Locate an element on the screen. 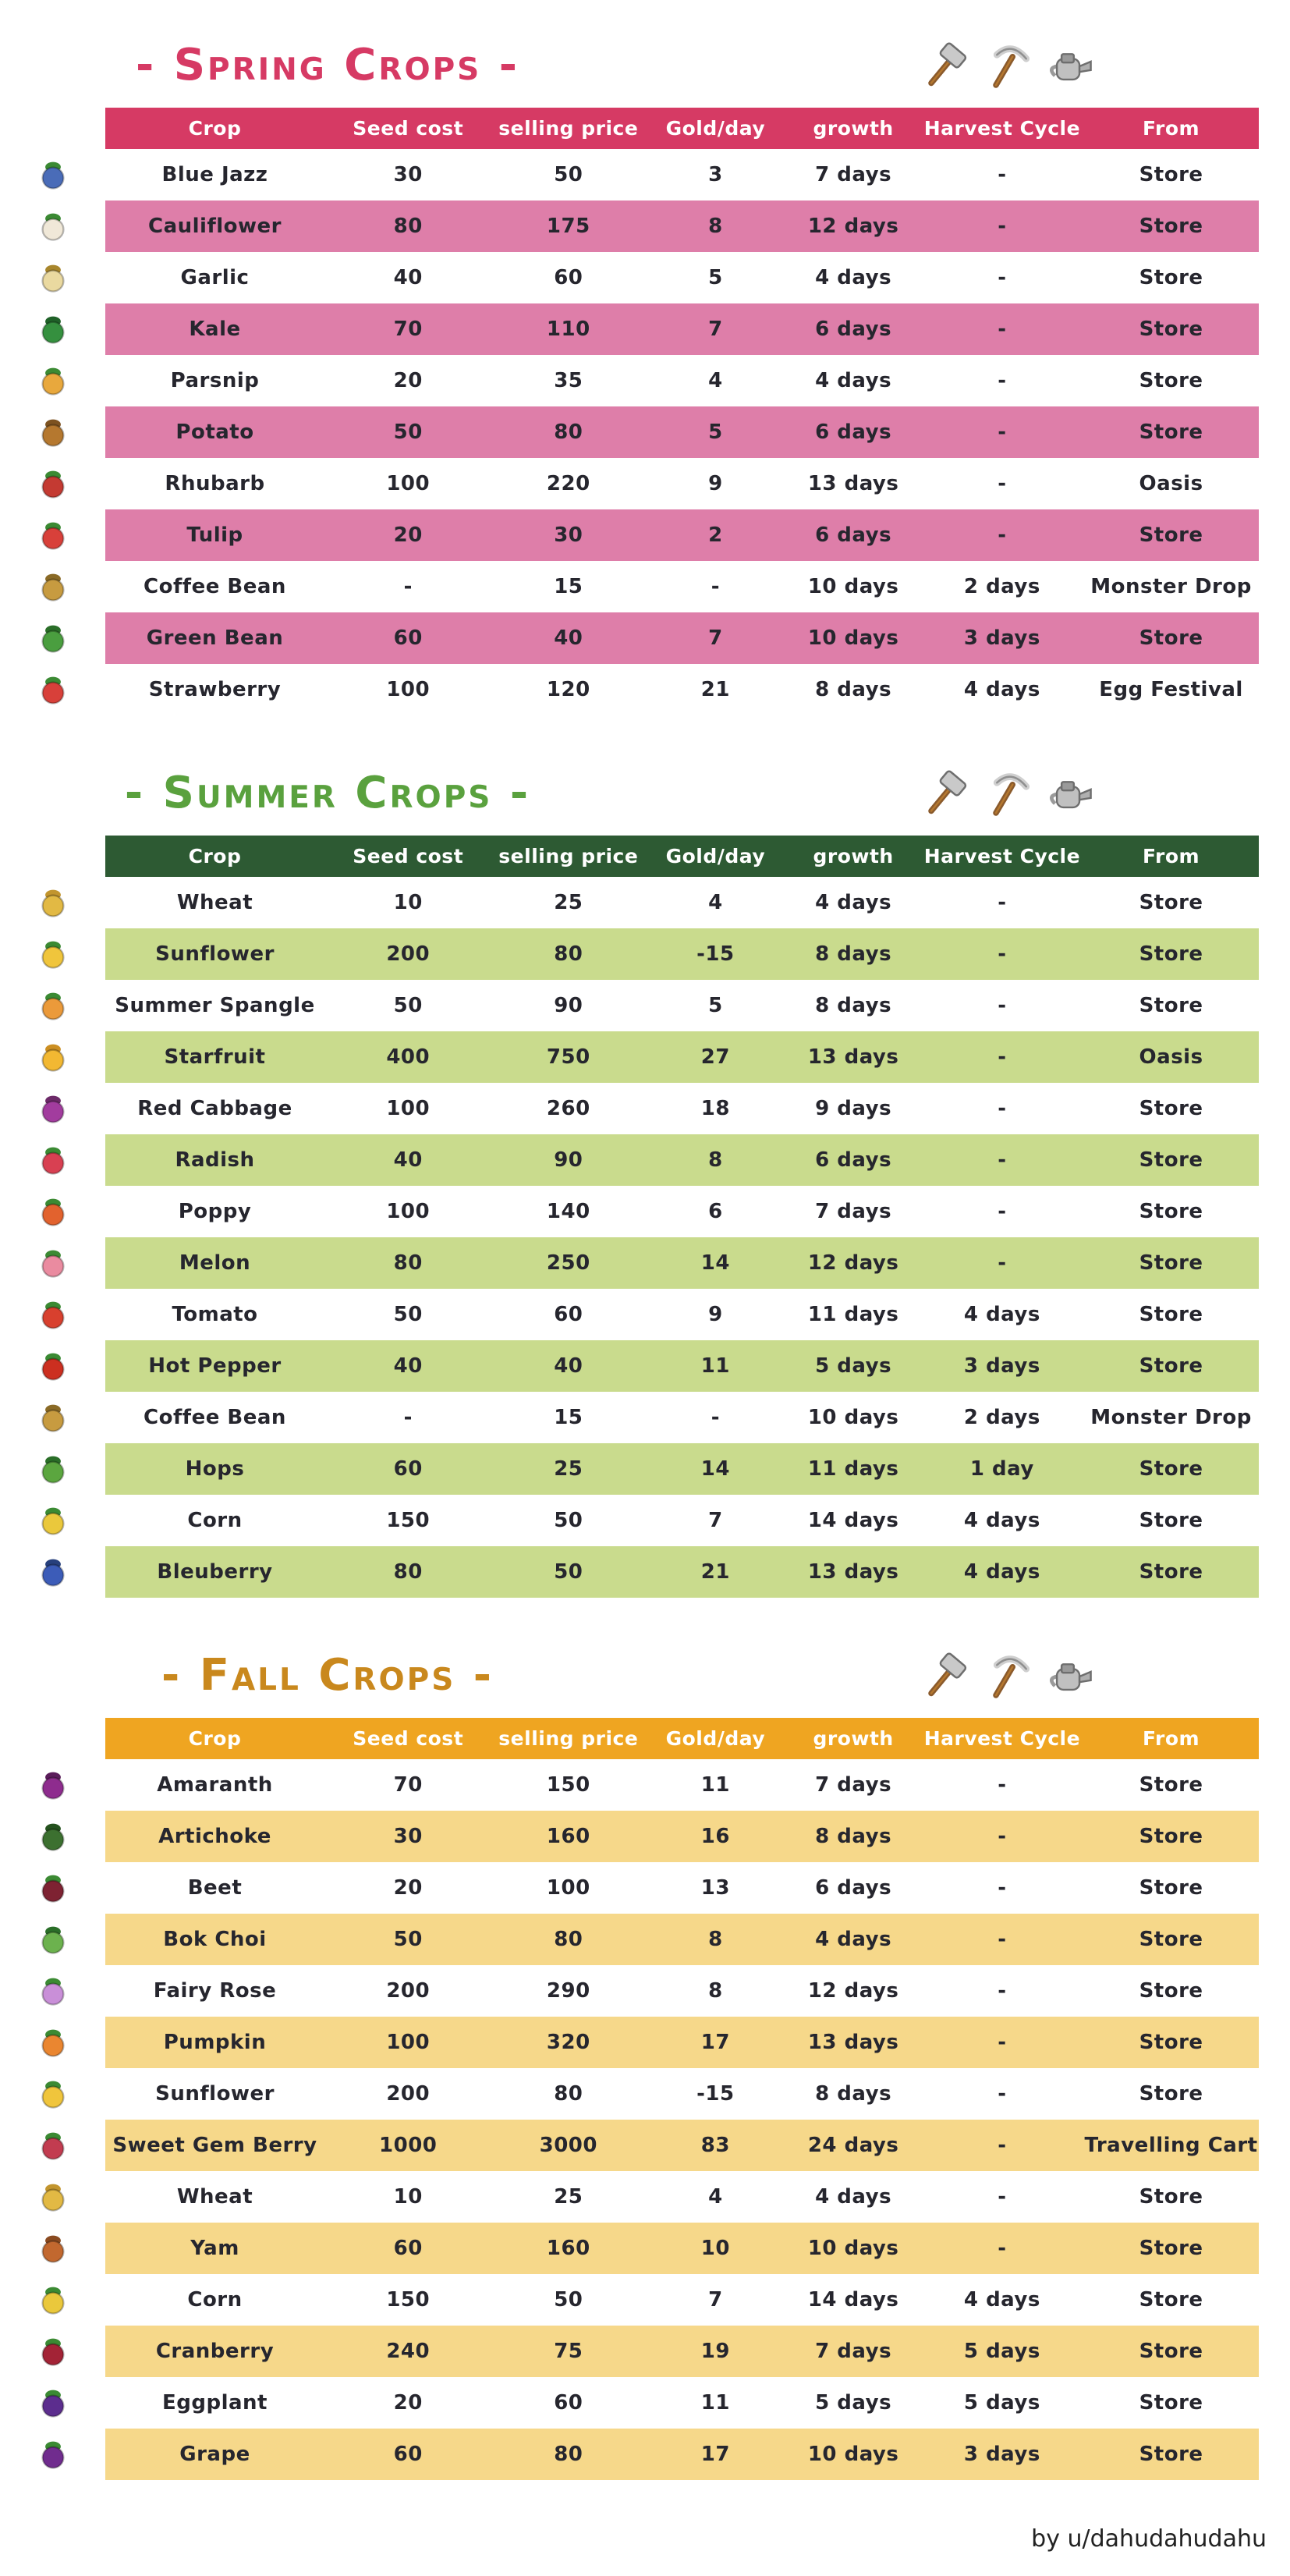 This screenshot has width=1290, height=2576. cell-crop: Radish is located at coordinates (215, 1160).